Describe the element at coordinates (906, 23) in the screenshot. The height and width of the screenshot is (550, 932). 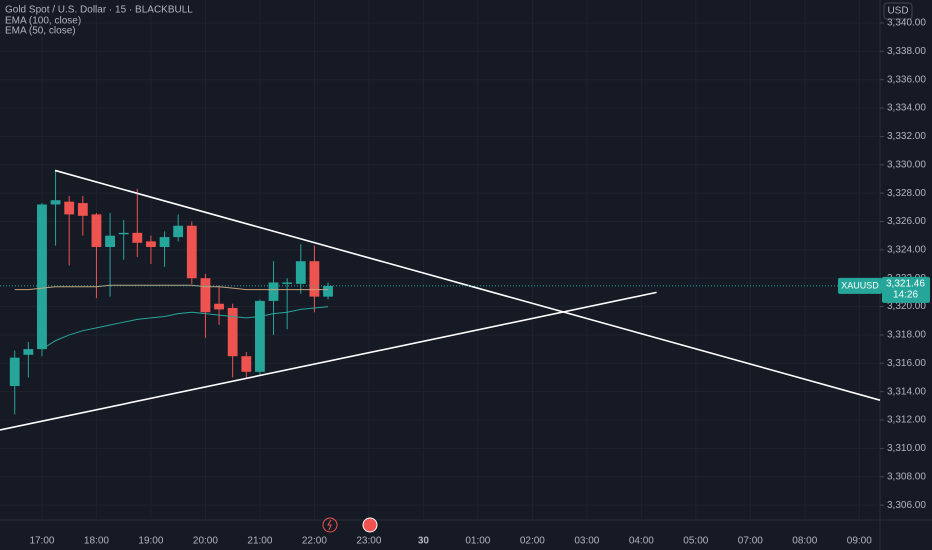
I see `y-tick-label: 3,340.00` at that location.